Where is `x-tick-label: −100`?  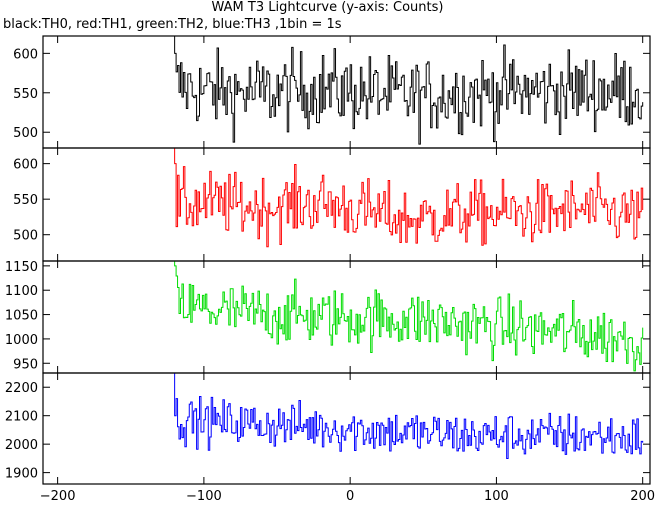
x-tick-label: −100 is located at coordinates (204, 496).